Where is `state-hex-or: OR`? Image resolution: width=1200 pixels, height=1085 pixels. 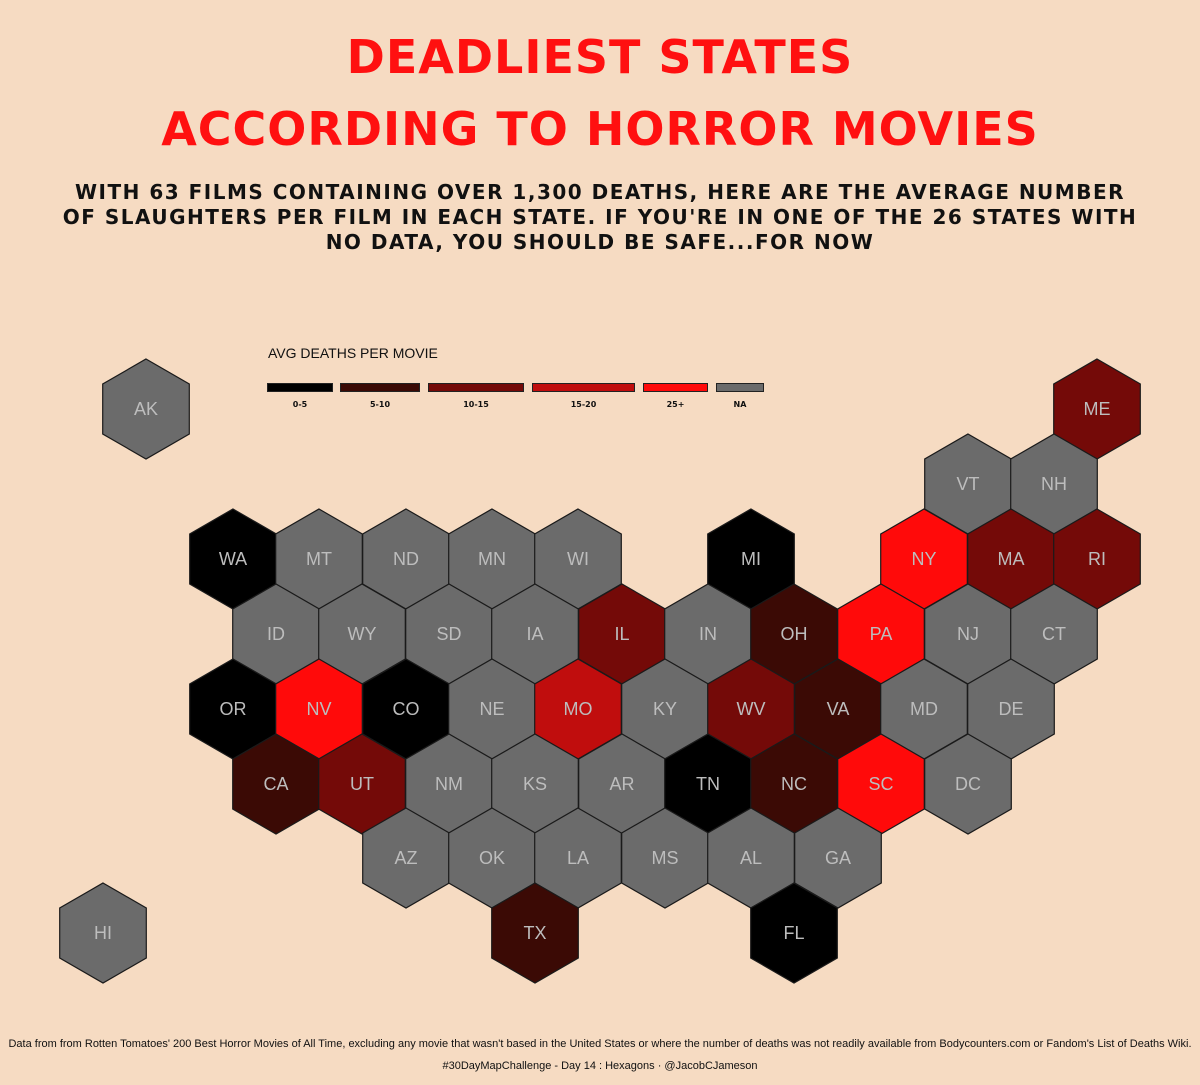
state-hex-or: OR is located at coordinates (233, 709).